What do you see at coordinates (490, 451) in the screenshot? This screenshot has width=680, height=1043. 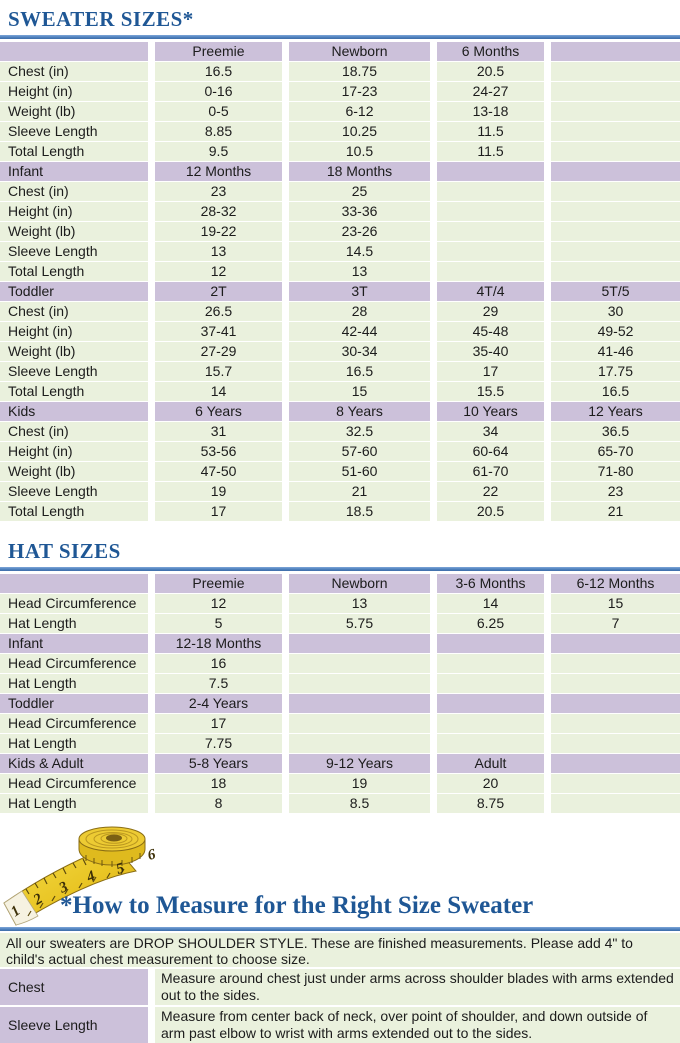 I see `size-value-cell: 60-64` at bounding box center [490, 451].